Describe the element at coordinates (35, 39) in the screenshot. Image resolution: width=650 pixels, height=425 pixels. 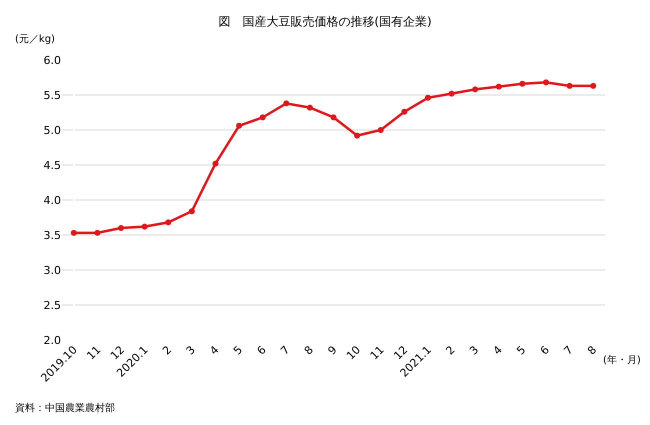
I see `y-axis-title: (元／kg)` at that location.